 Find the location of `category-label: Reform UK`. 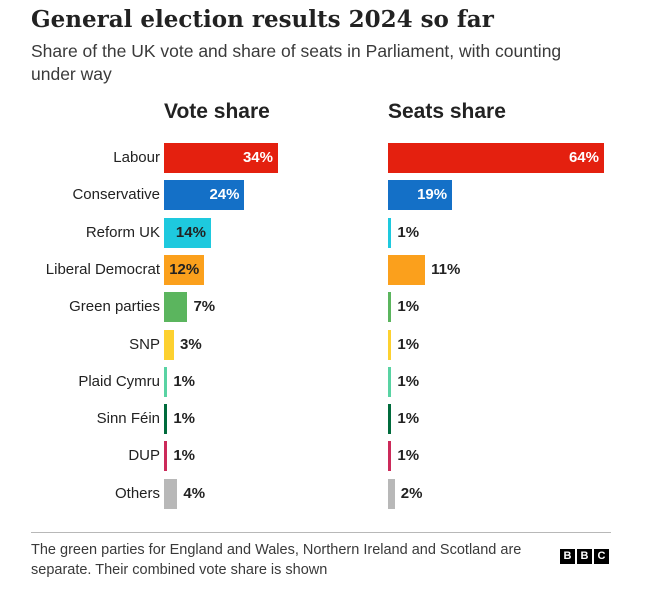

category-label: Reform UK is located at coordinates (122, 232).